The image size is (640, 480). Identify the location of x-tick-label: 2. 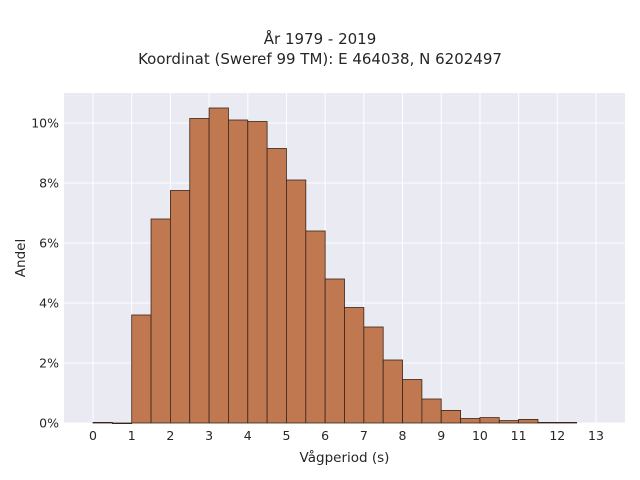
(170, 435).